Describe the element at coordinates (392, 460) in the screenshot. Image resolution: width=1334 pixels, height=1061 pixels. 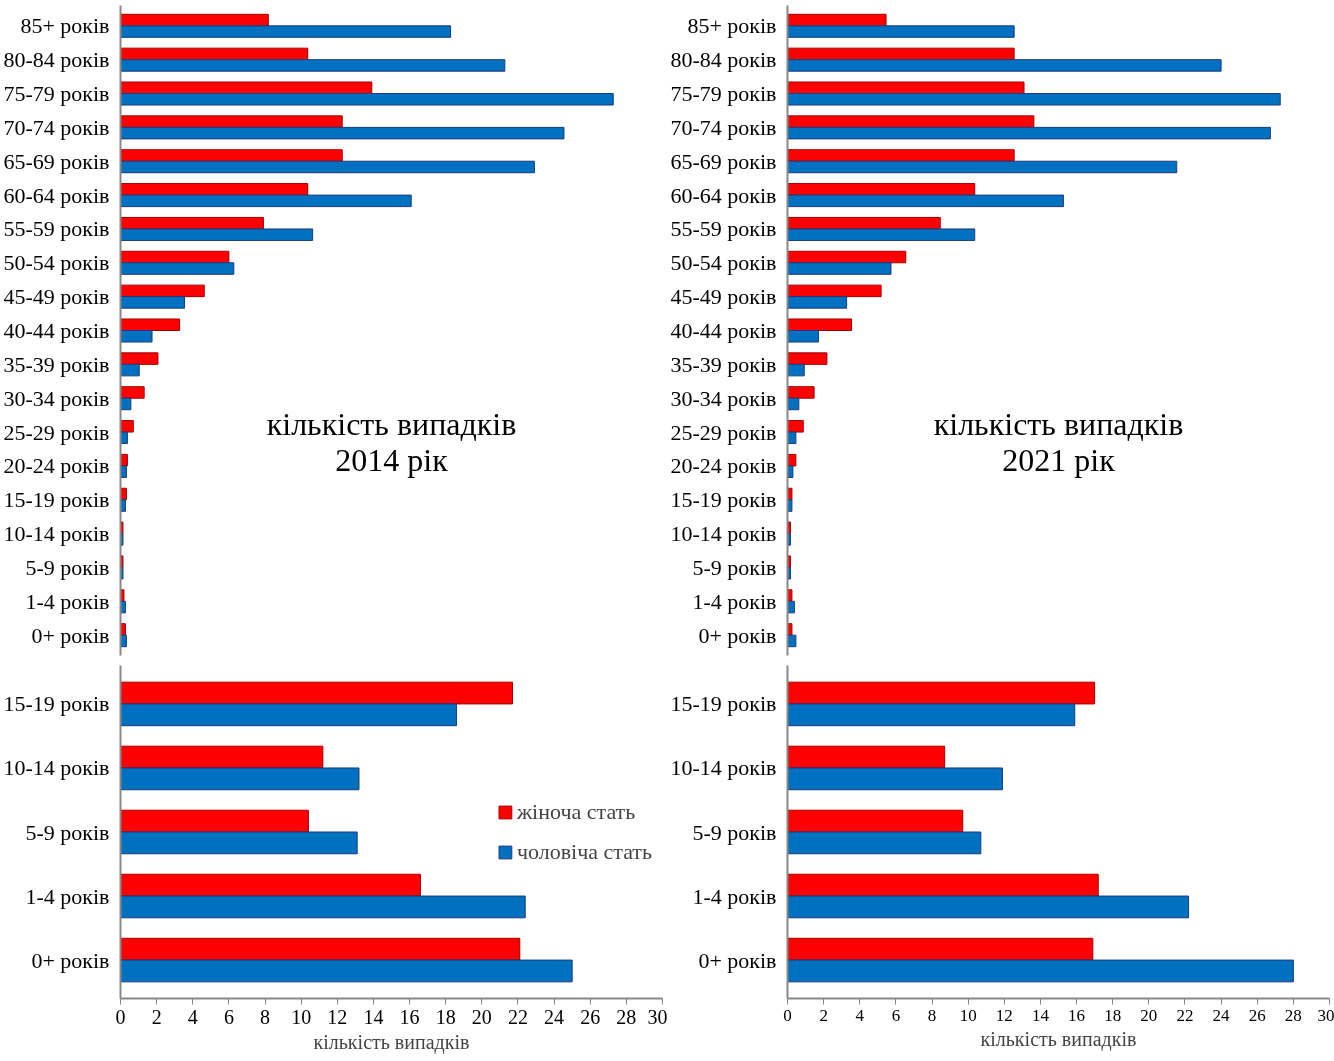
I see `text: 2014 рік` at that location.